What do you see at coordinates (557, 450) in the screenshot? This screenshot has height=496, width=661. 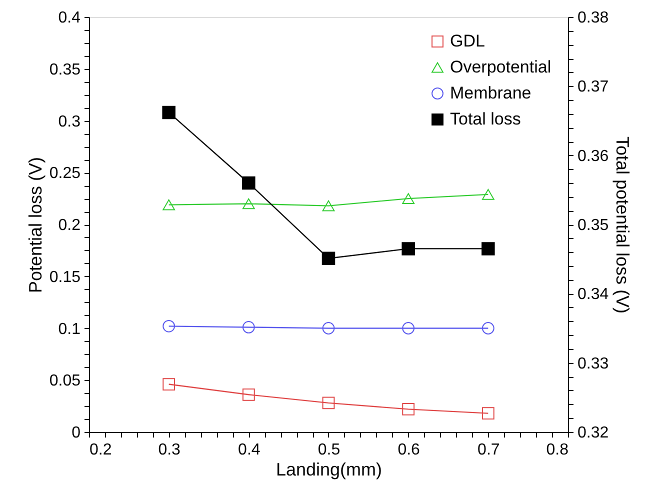 I see `x-tick-label: 0.8` at bounding box center [557, 450].